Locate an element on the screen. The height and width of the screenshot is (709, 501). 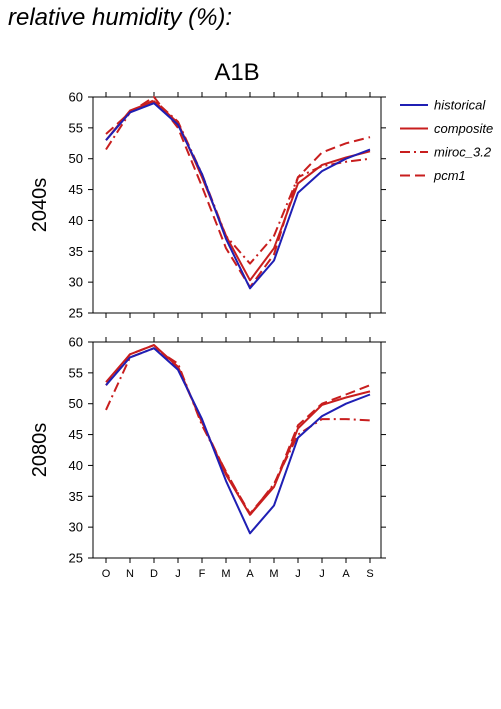
x-tick-label: S is located at coordinates (369, 574).